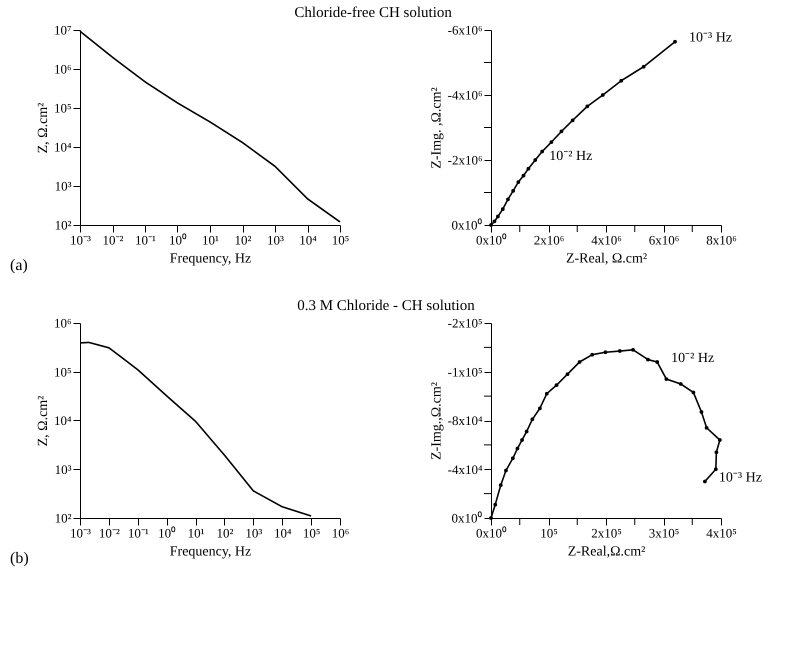 The image size is (805, 659). What do you see at coordinates (386, 306) in the screenshot?
I see `text: 0.3 M Chloride - CH solution` at bounding box center [386, 306].